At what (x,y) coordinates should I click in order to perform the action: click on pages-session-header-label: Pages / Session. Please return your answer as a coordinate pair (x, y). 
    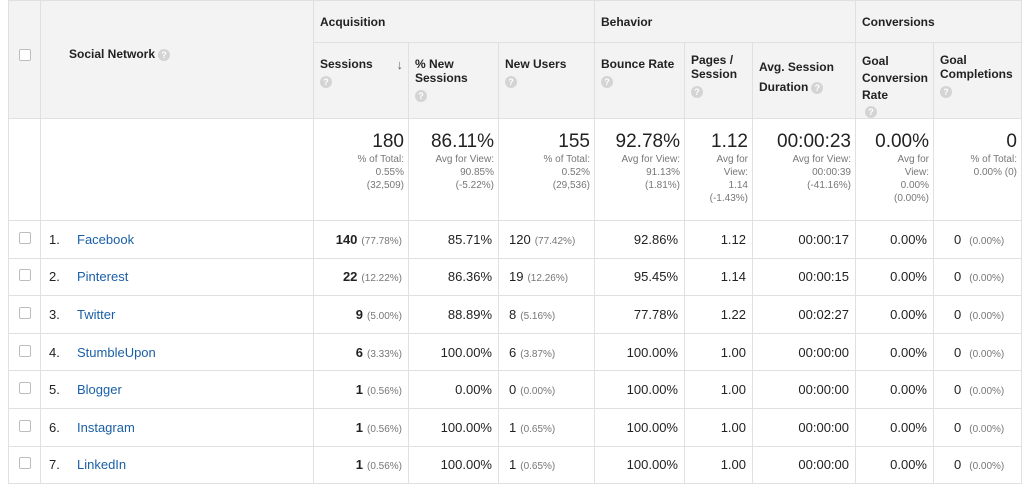
    Looking at the image, I should click on (714, 67).